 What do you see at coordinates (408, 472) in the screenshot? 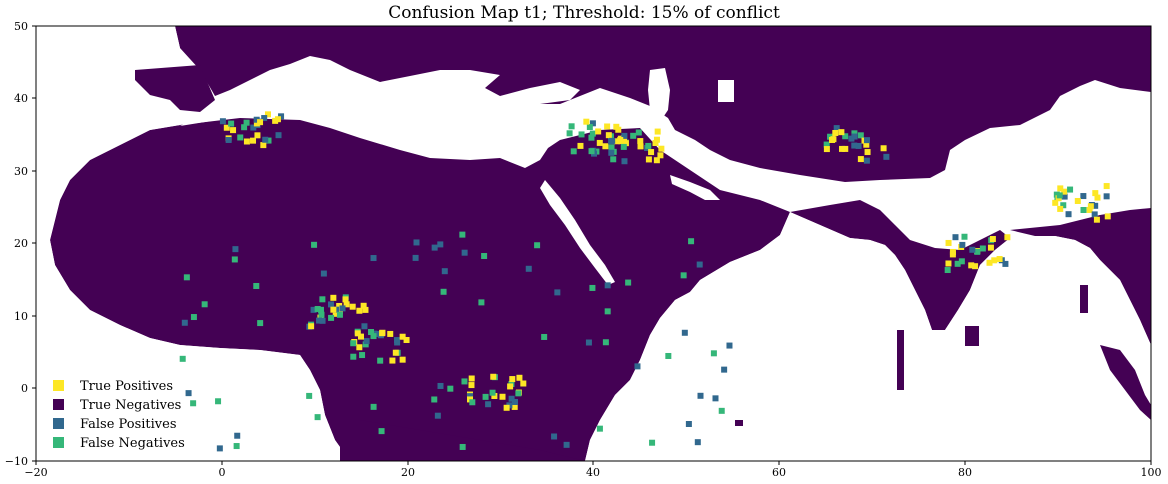
I see `x-tick-label: 20` at bounding box center [408, 472].